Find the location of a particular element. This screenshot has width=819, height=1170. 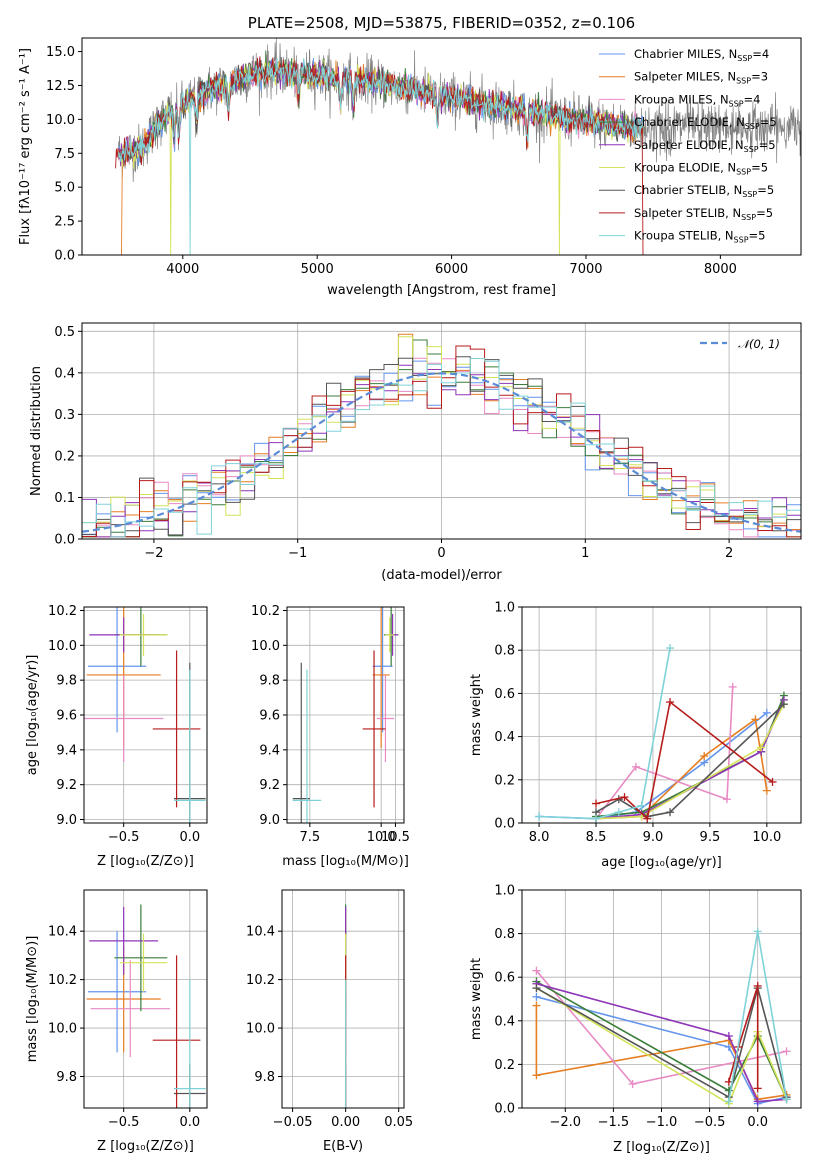

x-tick-label: −1.5 is located at coordinates (614, 1122).